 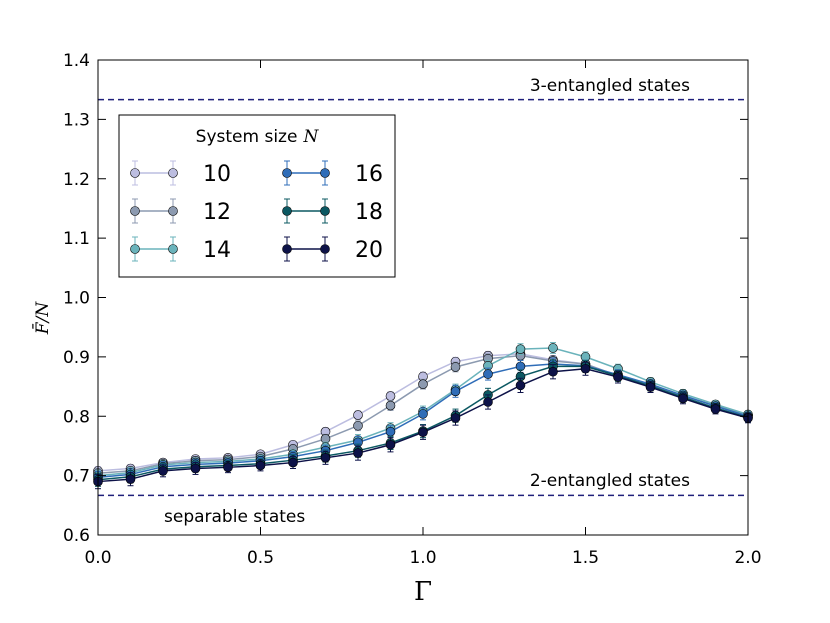 What do you see at coordinates (610, 481) in the screenshot?
I see `annotation-2-entangled: 2-entangled states` at bounding box center [610, 481].